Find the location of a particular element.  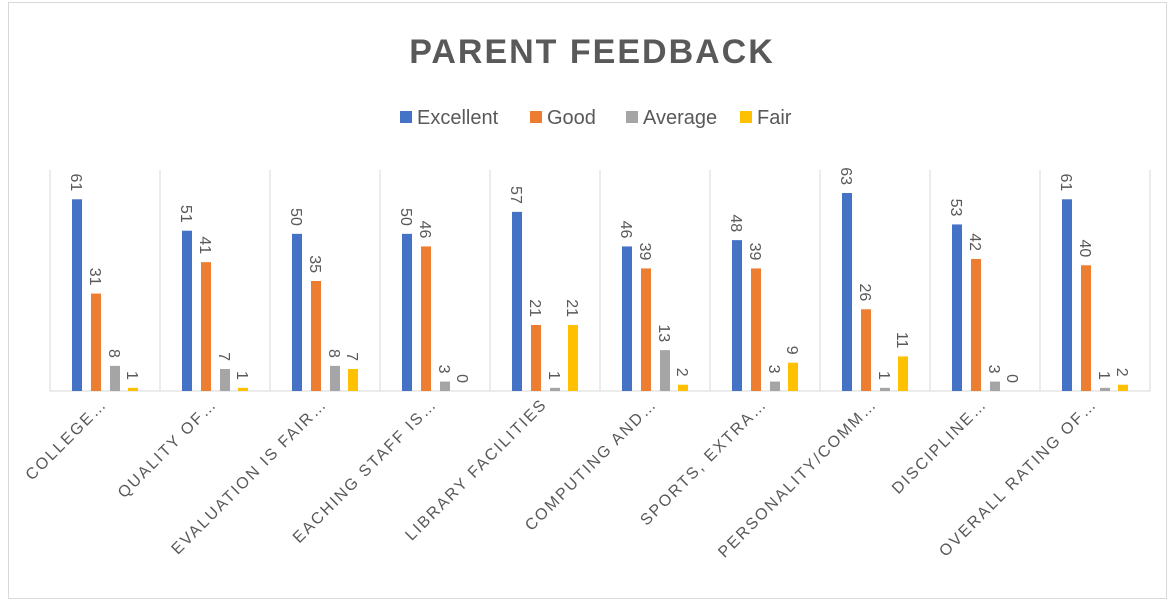

data-label: 11 is located at coordinates (901, 340).